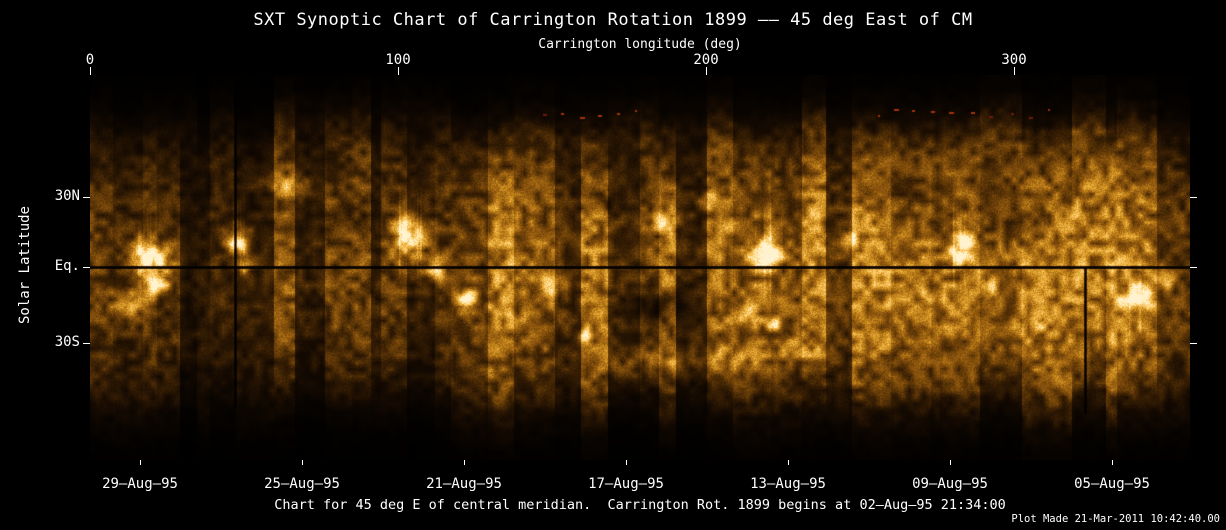 The height and width of the screenshot is (530, 1226). I want to click on date-tick-label: 13—Aug—95, so click(788, 484).